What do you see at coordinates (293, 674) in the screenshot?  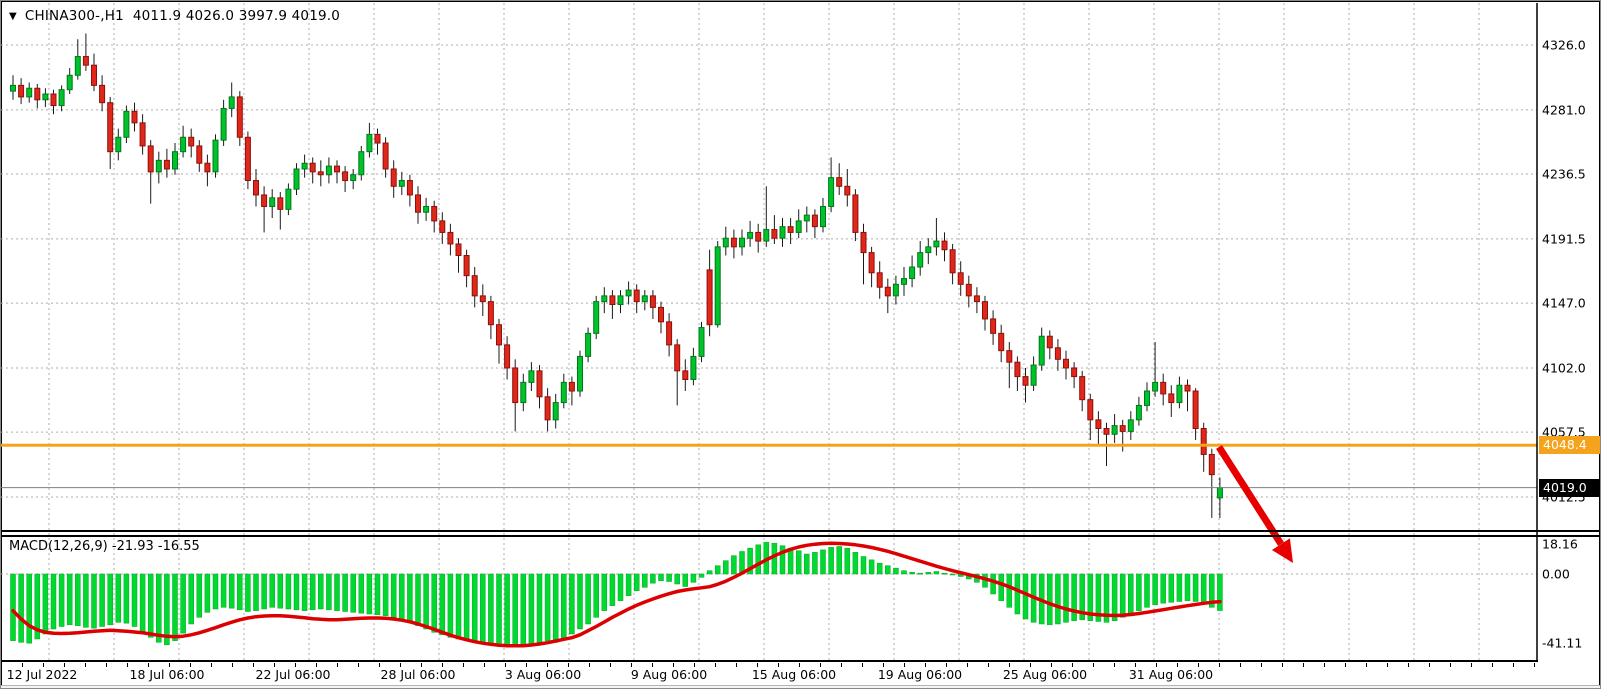 I see `time-axis-label: 22 Jul 06:00` at bounding box center [293, 674].